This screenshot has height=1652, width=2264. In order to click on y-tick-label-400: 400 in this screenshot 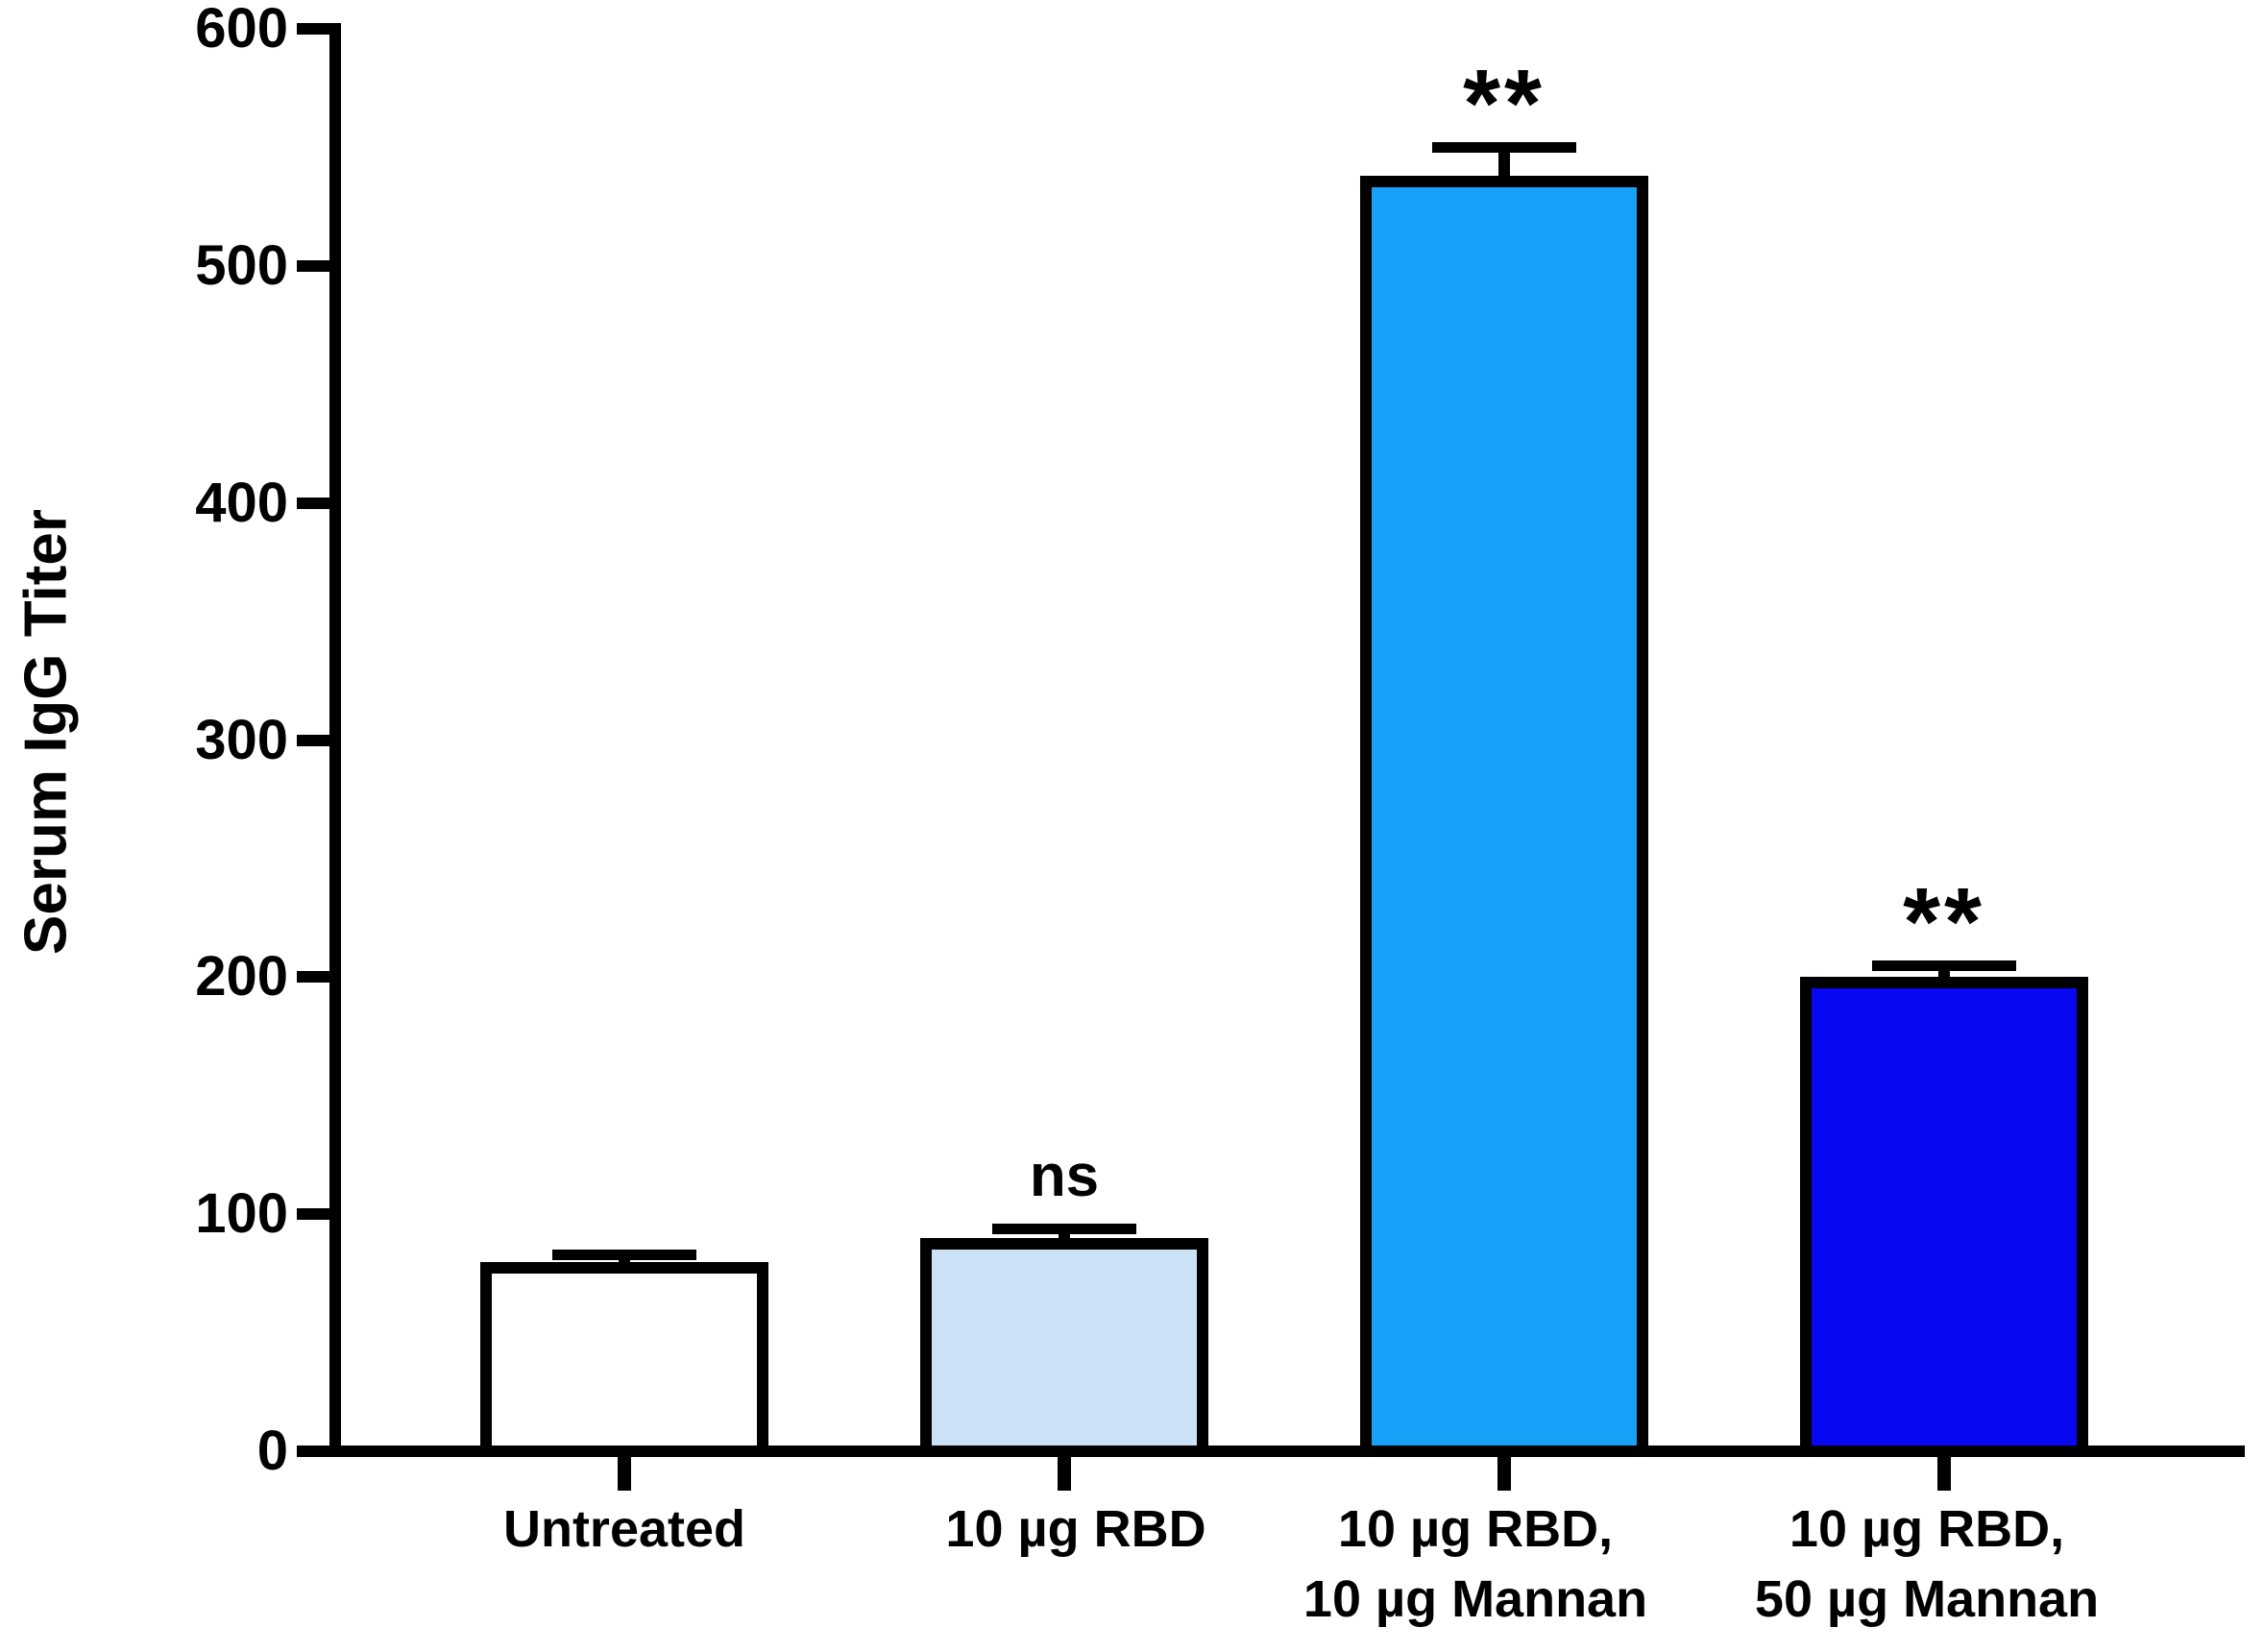, I will do `click(241, 503)`.